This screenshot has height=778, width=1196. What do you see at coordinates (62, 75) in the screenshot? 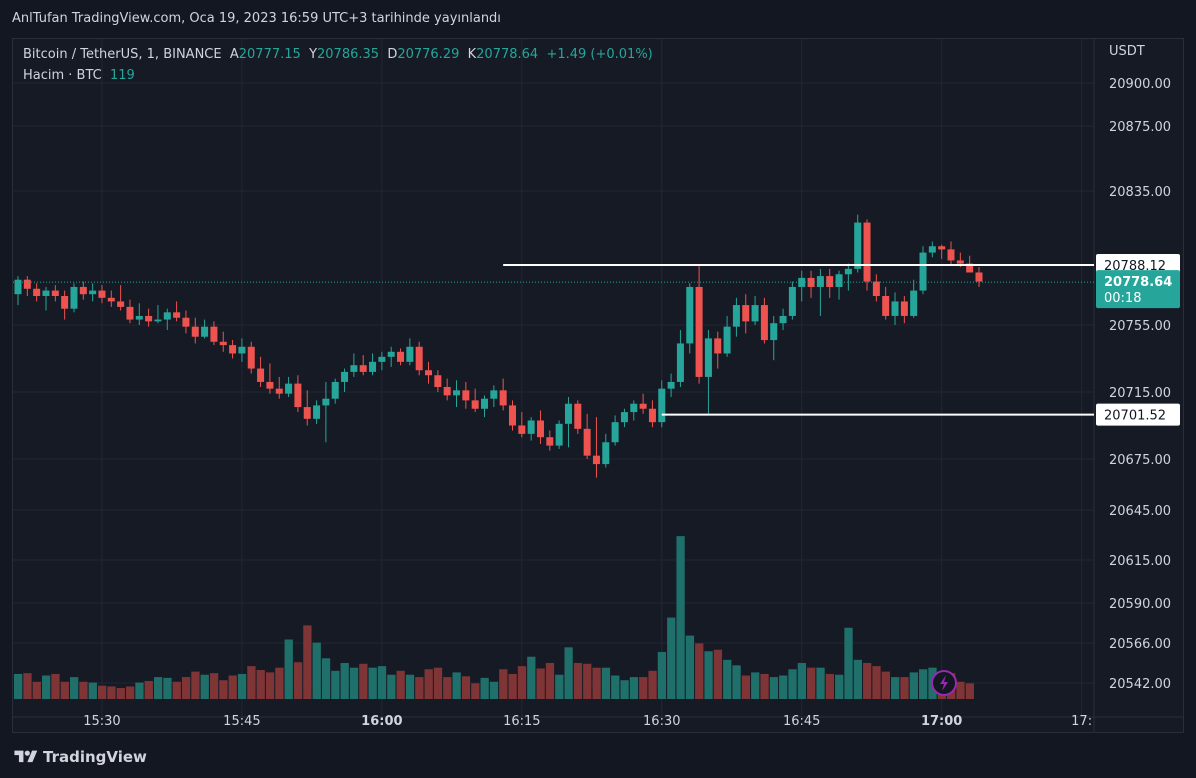
I see `volume-label: Hacim · BTC` at bounding box center [62, 75].